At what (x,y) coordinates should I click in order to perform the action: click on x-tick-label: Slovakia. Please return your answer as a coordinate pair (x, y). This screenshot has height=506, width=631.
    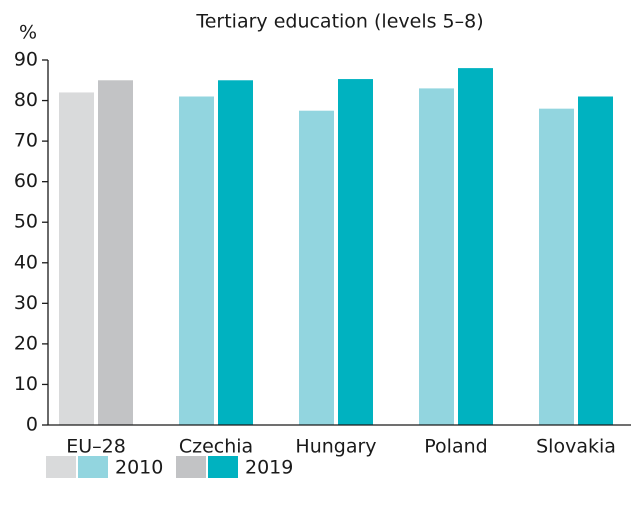
    Looking at the image, I should click on (576, 447).